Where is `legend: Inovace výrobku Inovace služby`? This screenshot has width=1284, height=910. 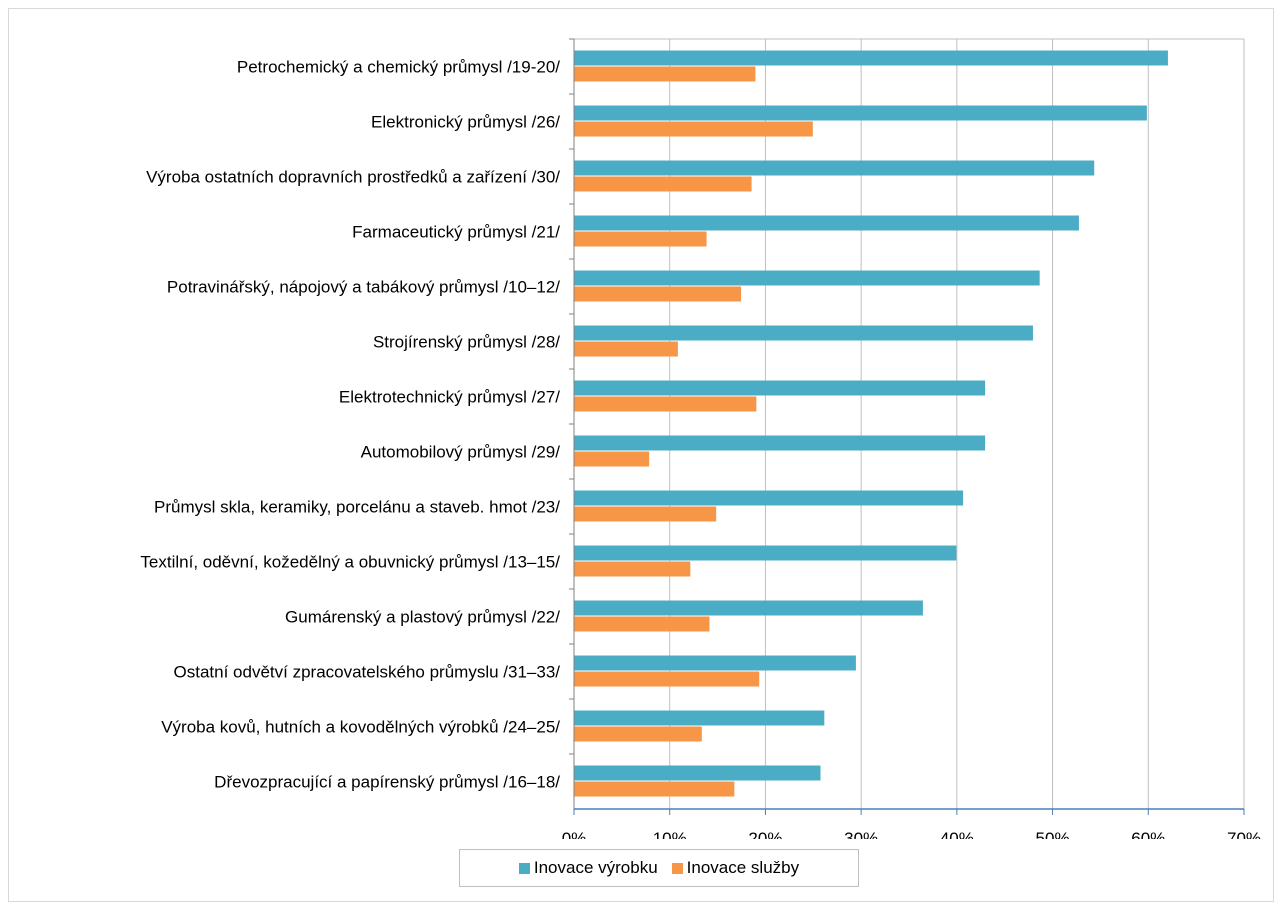
legend: Inovace výrobku Inovace služby is located at coordinates (659, 868).